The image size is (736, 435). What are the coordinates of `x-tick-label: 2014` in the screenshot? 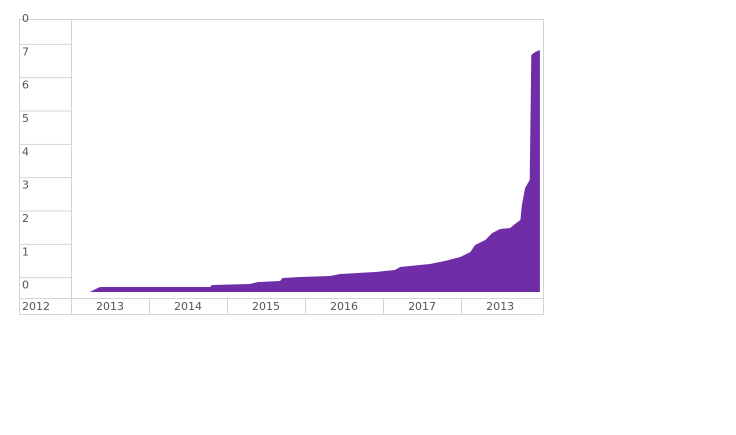 It's located at (188, 306).